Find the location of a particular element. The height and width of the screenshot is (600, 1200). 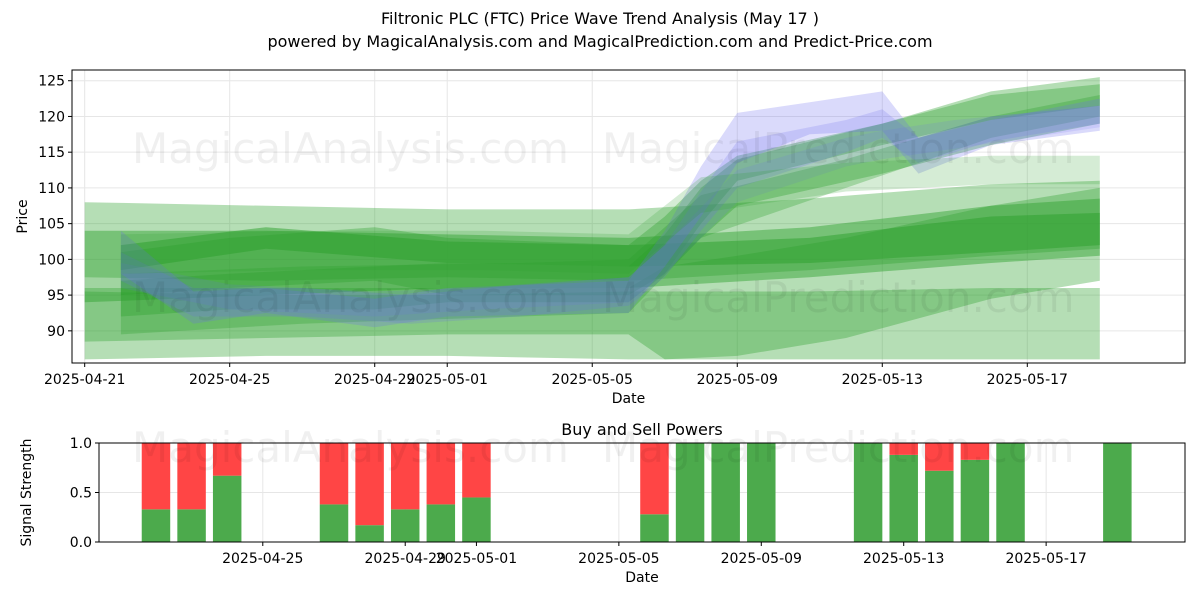

signal-bars is located at coordinates (636, 492).